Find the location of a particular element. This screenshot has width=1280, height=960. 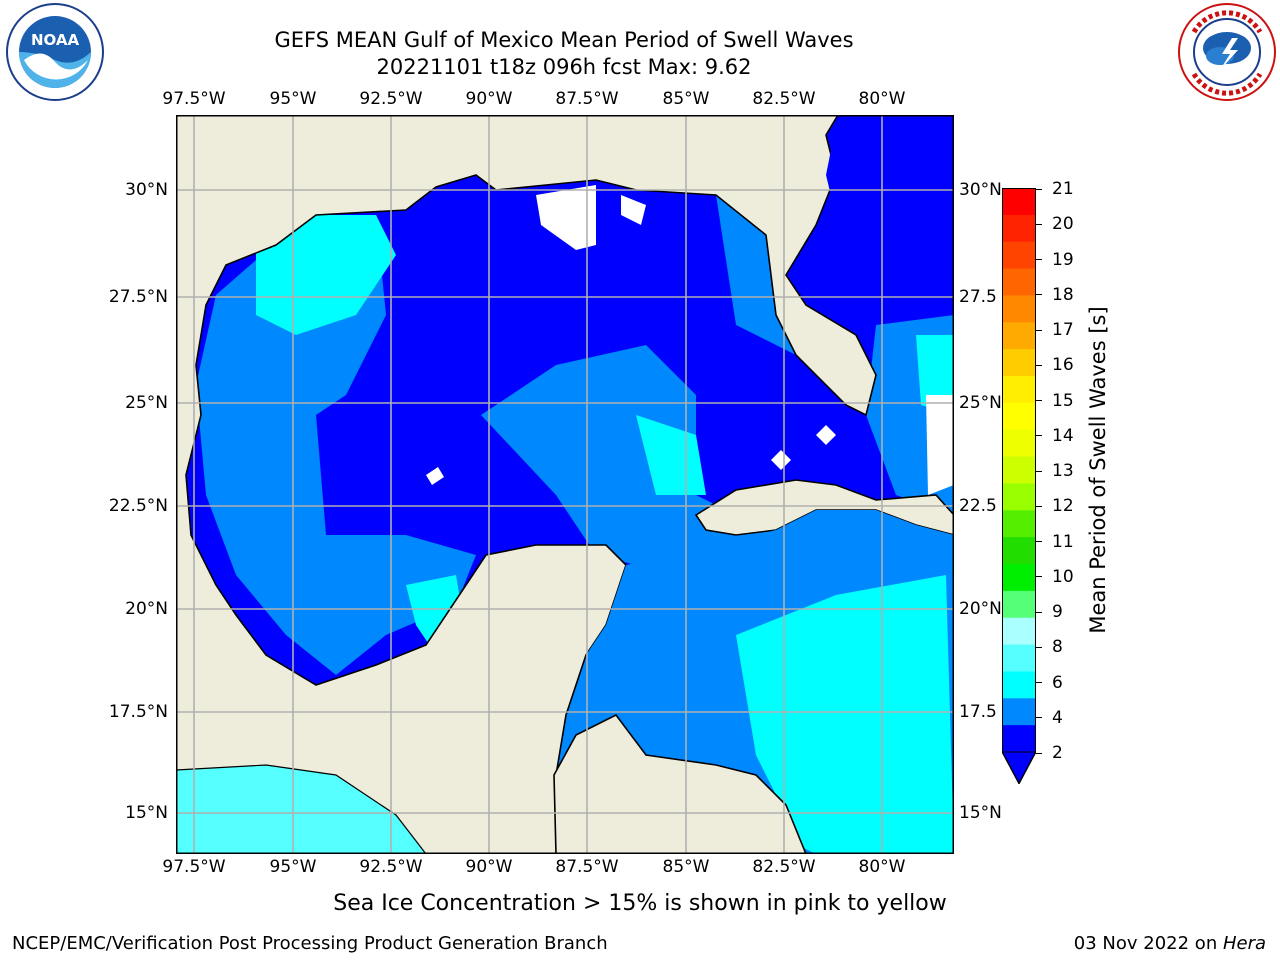

lon-tick-top: 92.5°W is located at coordinates (391, 99).